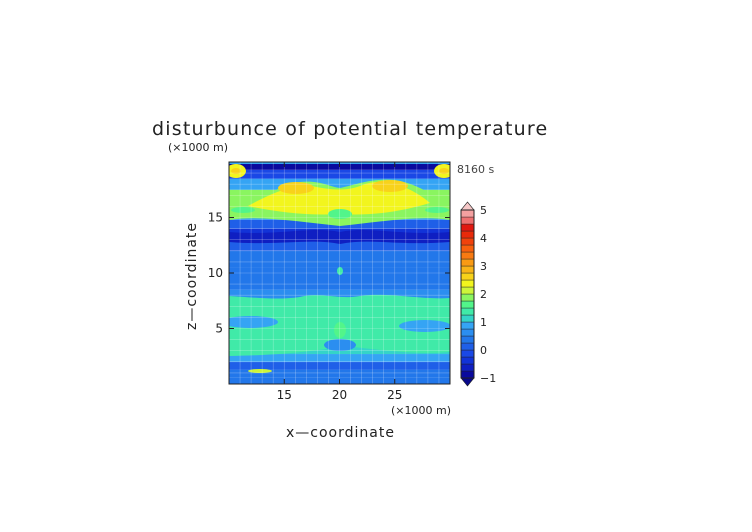 The image size is (752, 532). What do you see at coordinates (219, 329) in the screenshot?
I see `y-tick-label: 5` at bounding box center [219, 329].